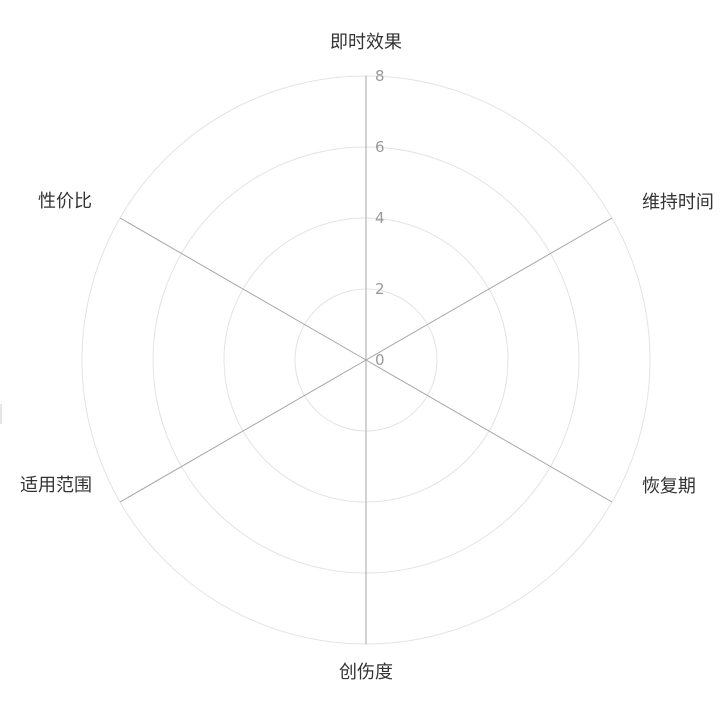  What do you see at coordinates (65, 201) in the screenshot?
I see `axis-label-5: 性价比` at bounding box center [65, 201].